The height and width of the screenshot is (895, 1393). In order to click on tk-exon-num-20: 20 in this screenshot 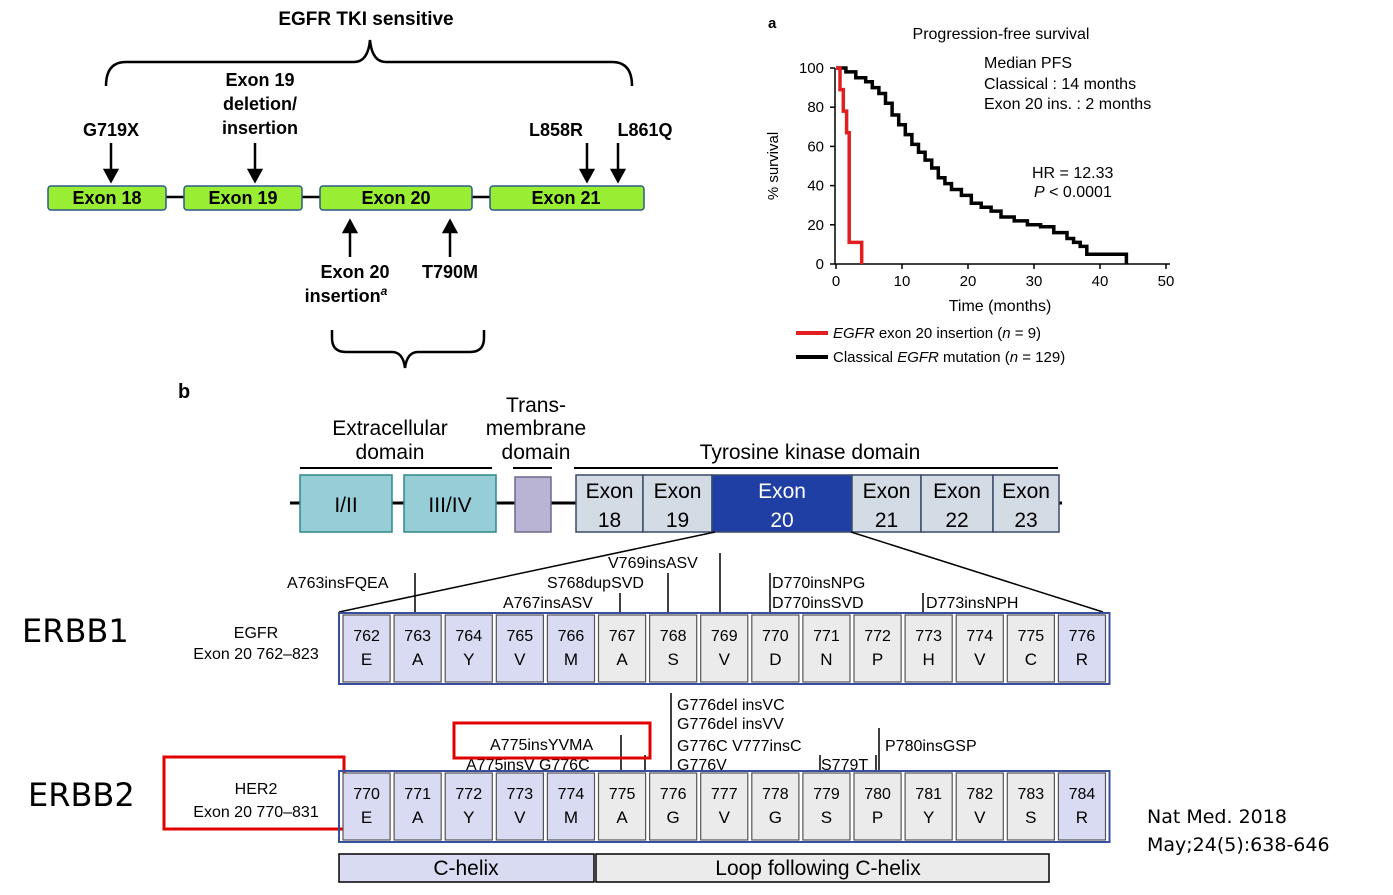, I will do `click(781, 520)`.